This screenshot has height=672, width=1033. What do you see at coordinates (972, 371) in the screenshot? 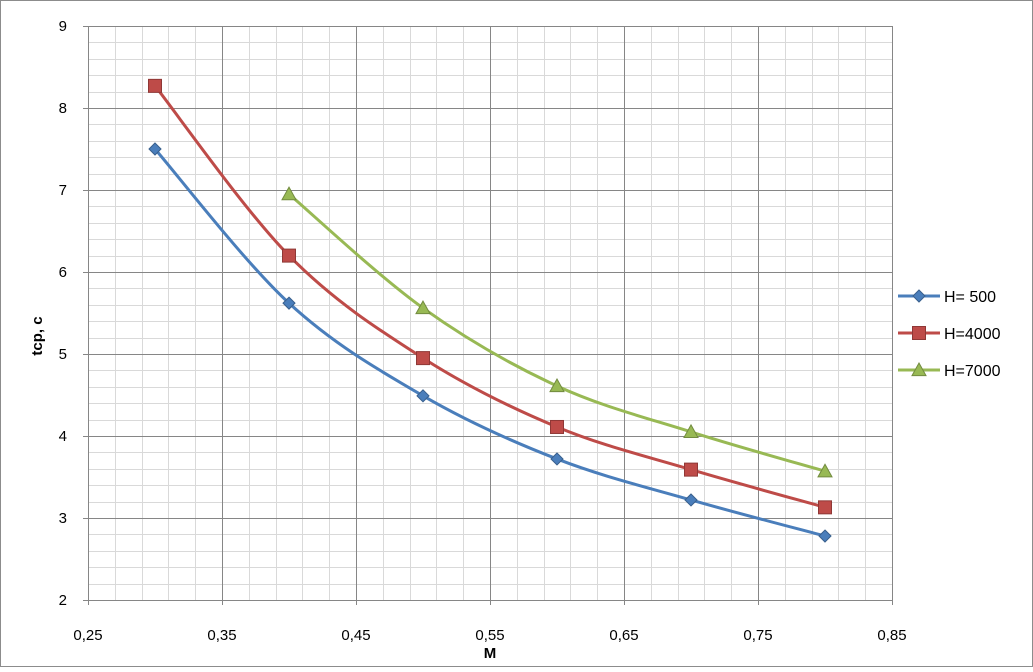
I see `legend-label: H=7000` at bounding box center [972, 371].